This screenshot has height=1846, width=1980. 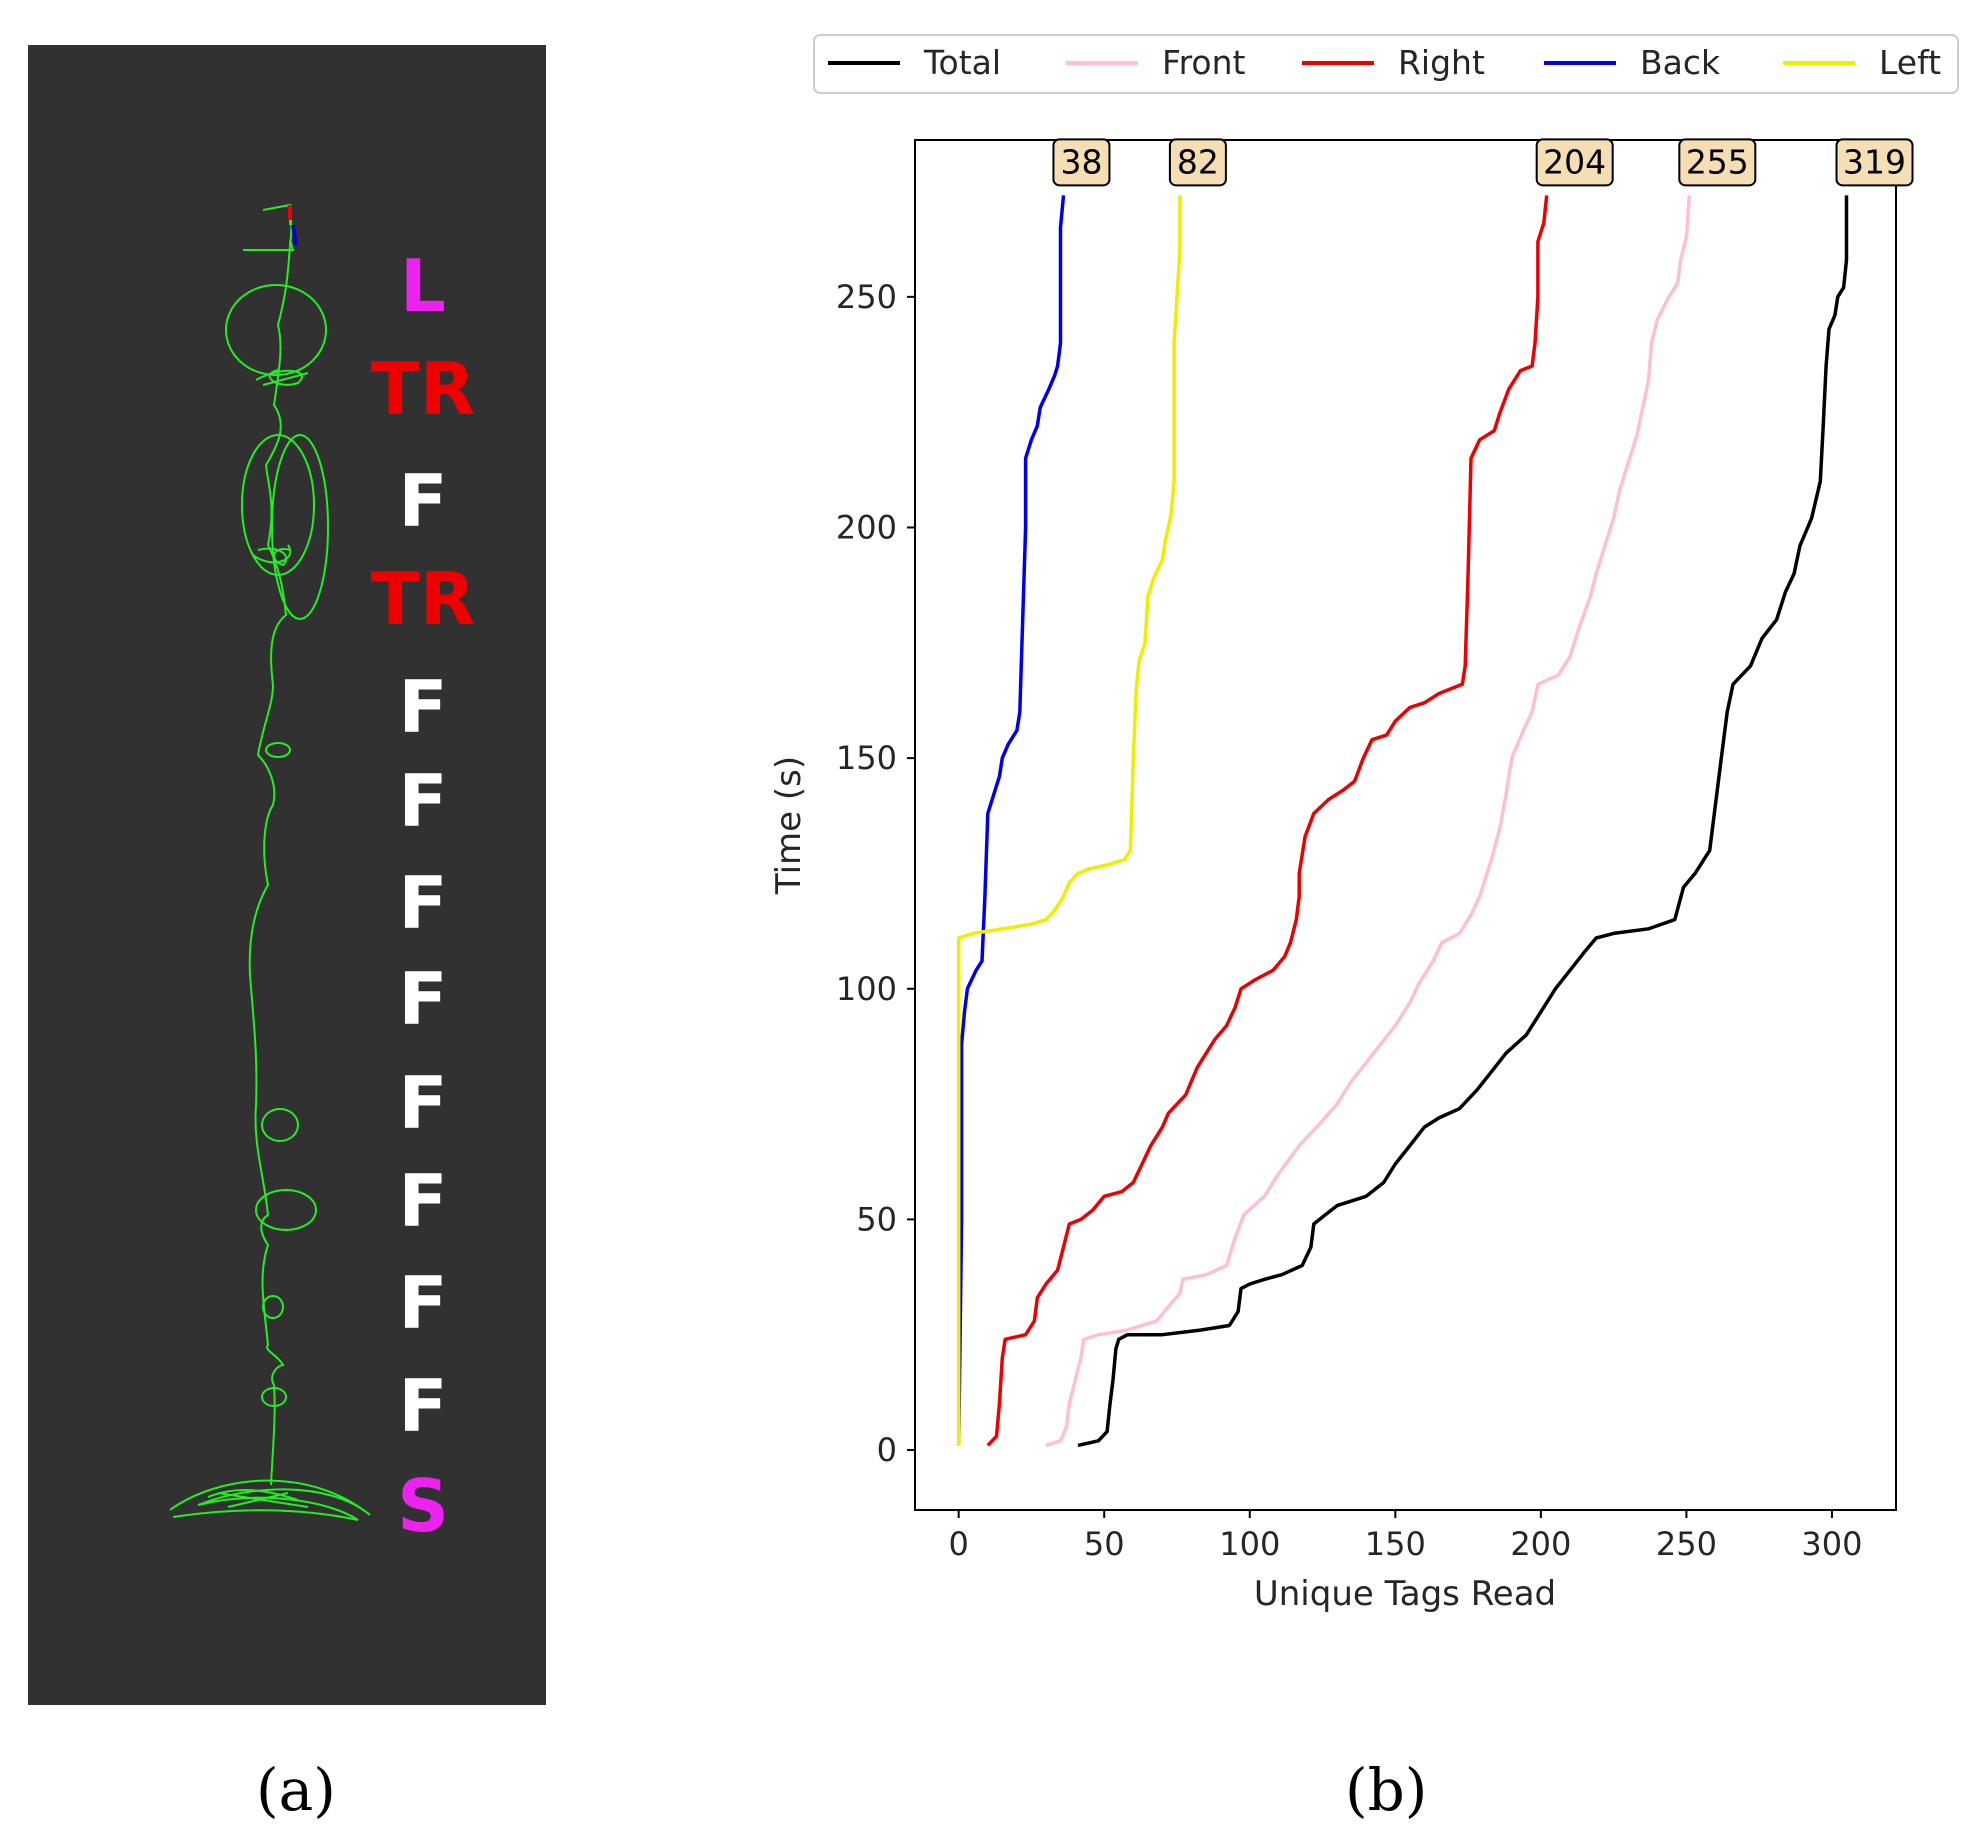 I want to click on end-label-back: 38, so click(x=1081, y=162).